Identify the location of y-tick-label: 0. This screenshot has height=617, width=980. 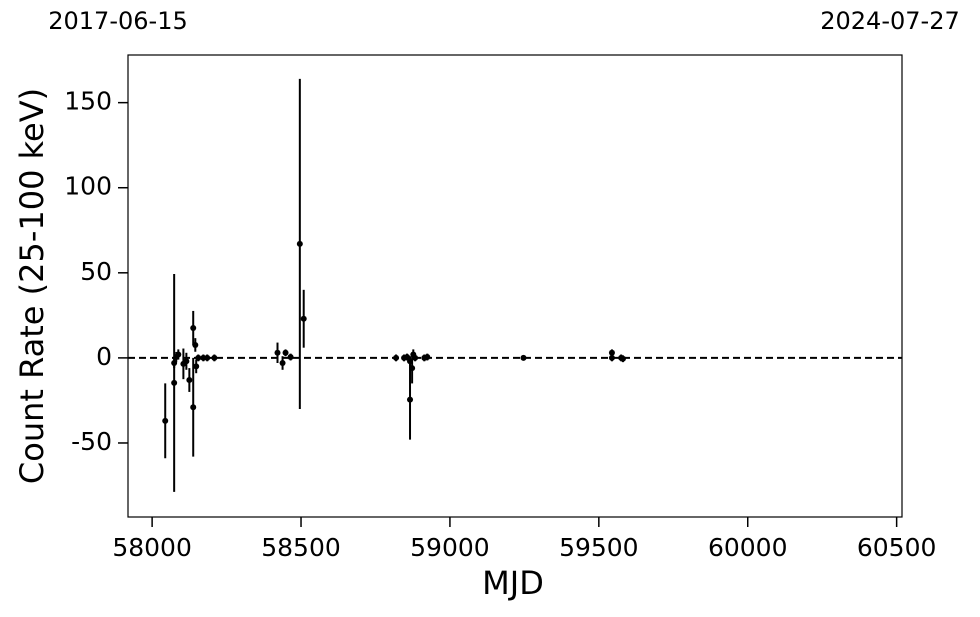
(104, 356).